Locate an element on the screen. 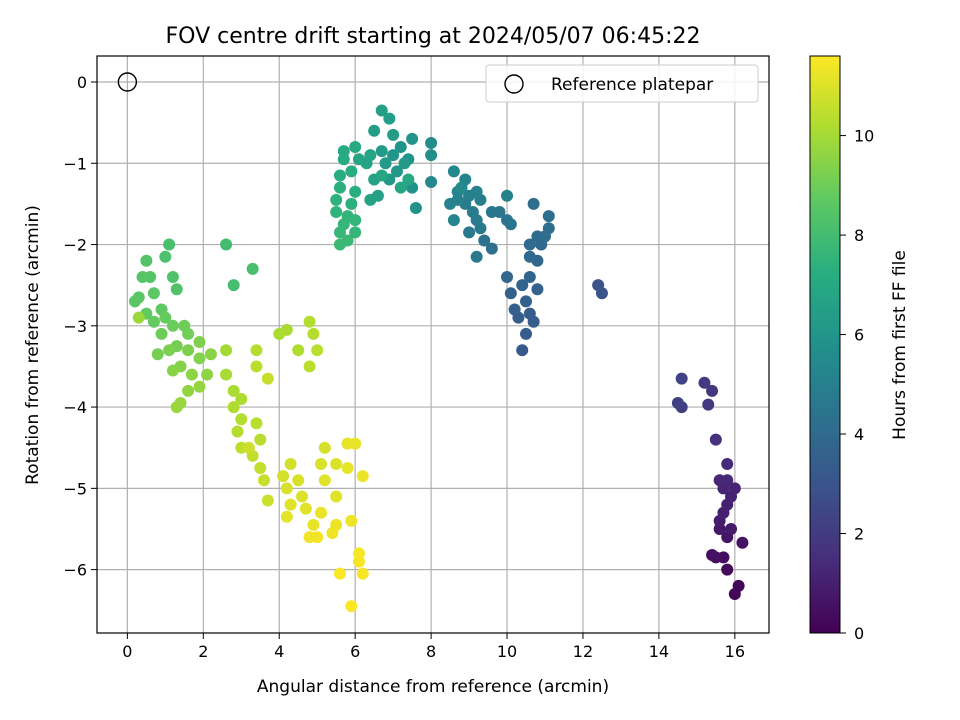 This screenshot has height=720, width=960. legend-box is located at coordinates (622, 83).